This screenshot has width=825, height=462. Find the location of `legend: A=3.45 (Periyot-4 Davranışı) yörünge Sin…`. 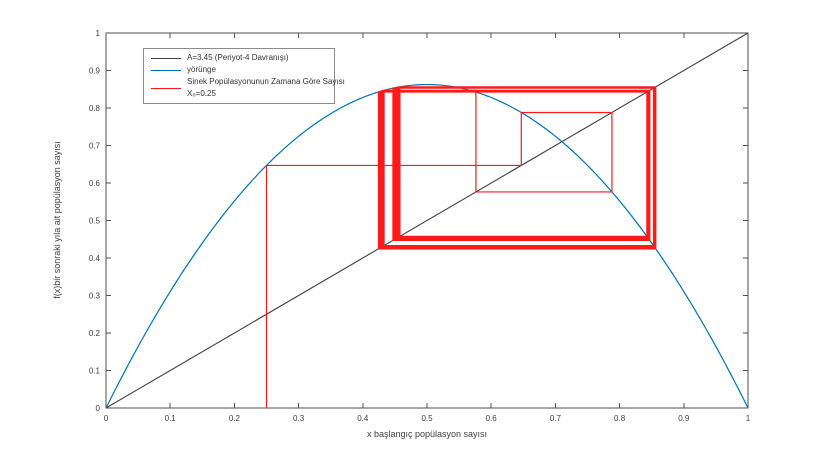

legend: A=3.45 (Periyot-4 Davranışı) yörünge Sin… is located at coordinates (244, 76).